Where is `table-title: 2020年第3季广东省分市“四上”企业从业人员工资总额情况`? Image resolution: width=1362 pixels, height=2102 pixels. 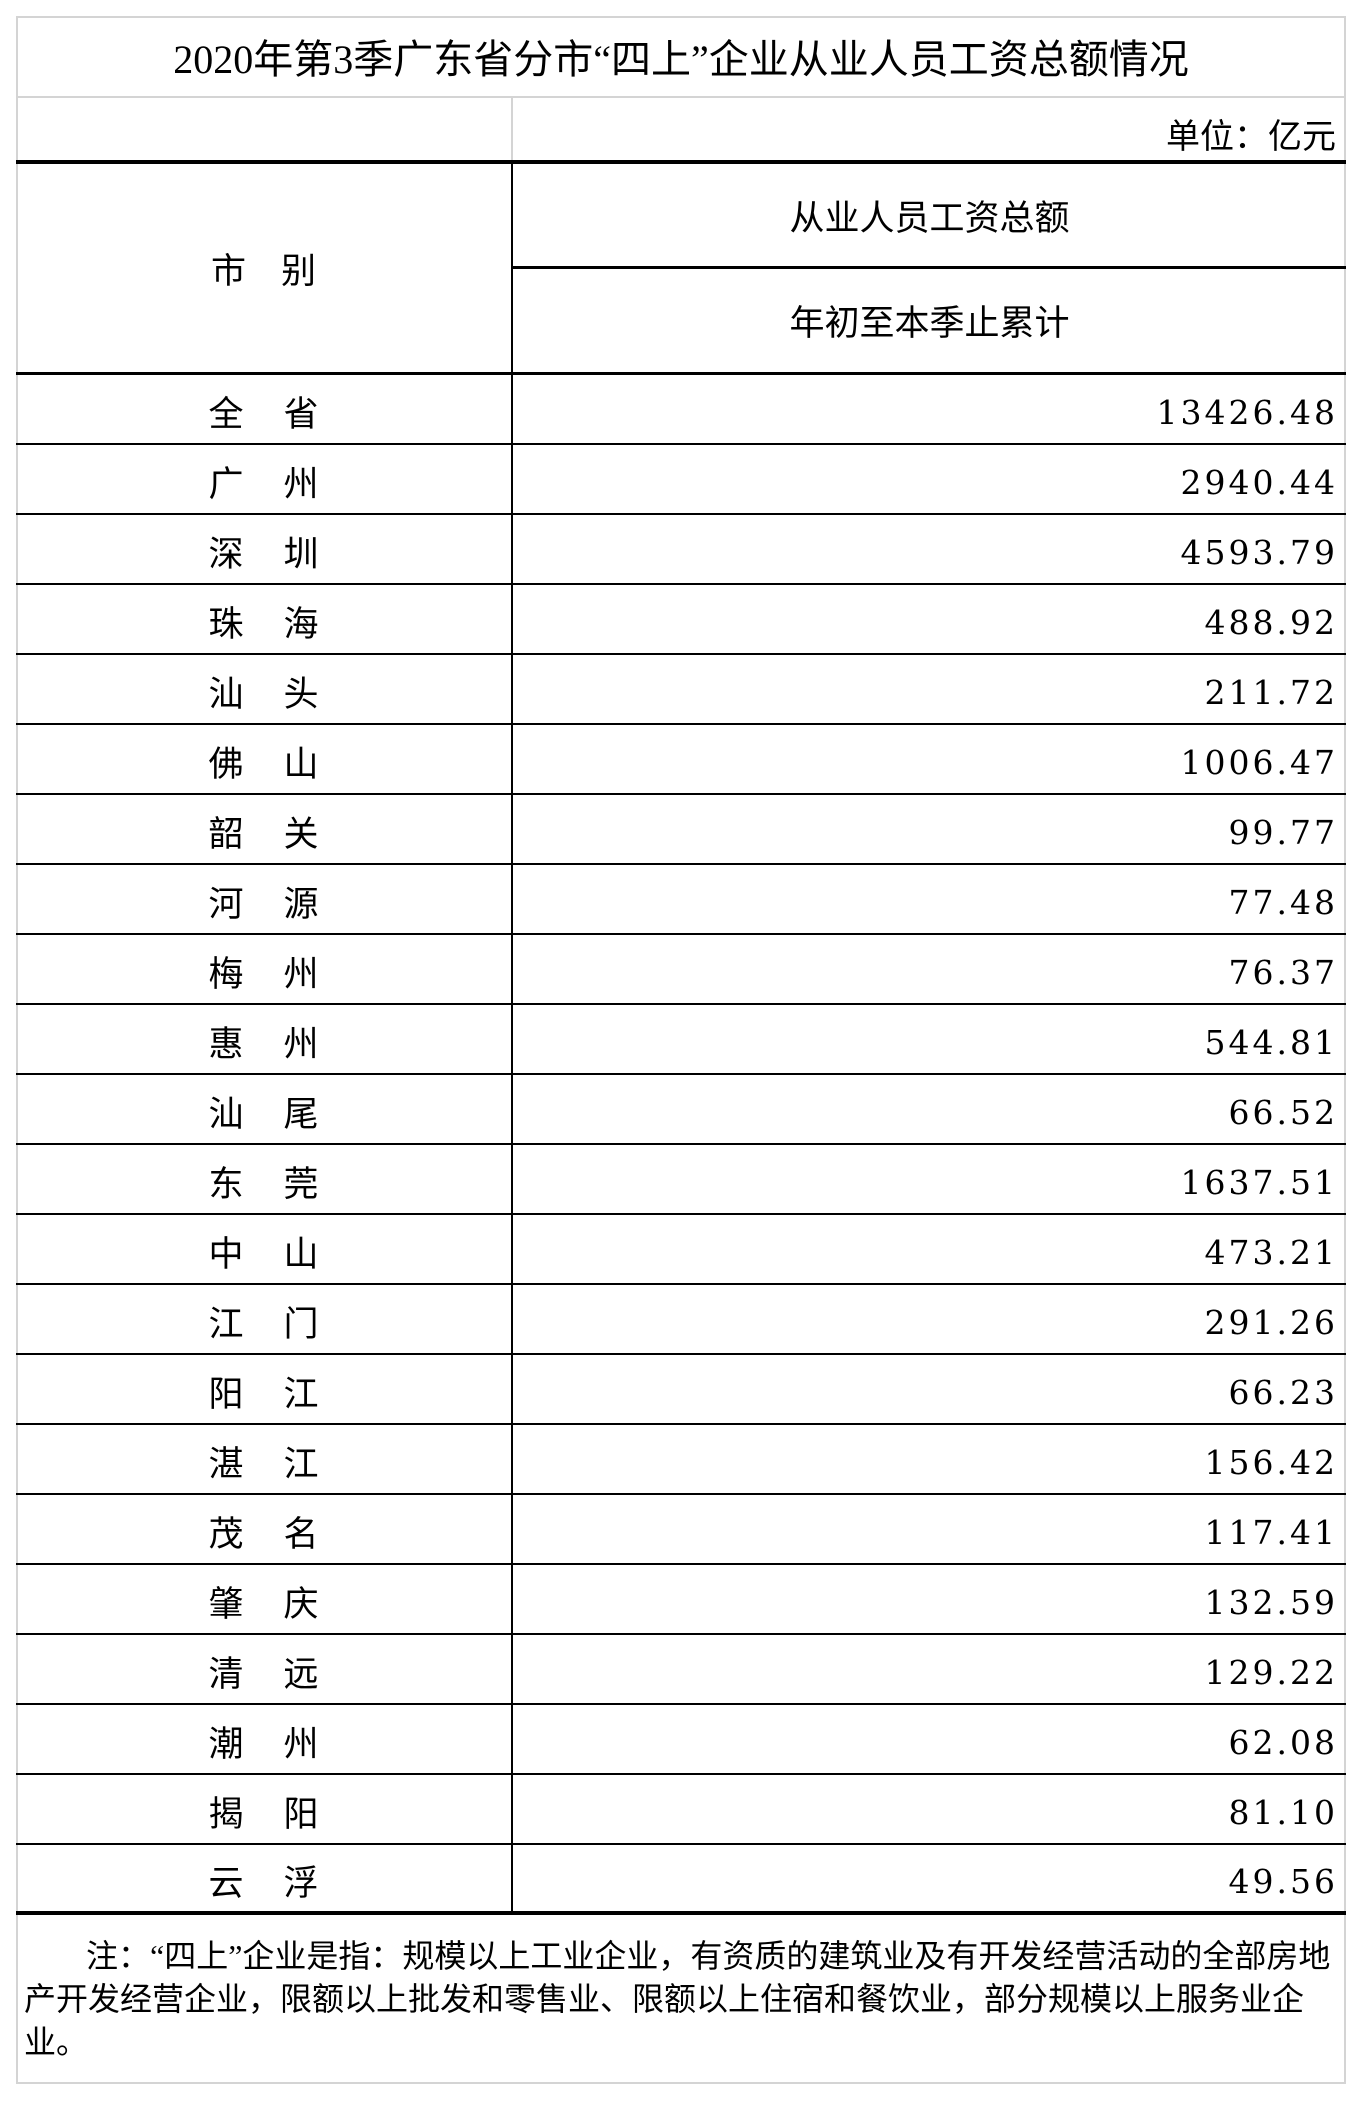 table-title: 2020年第3季广东省分市“四上”企业从业人员工资总额情况 is located at coordinates (681, 57).